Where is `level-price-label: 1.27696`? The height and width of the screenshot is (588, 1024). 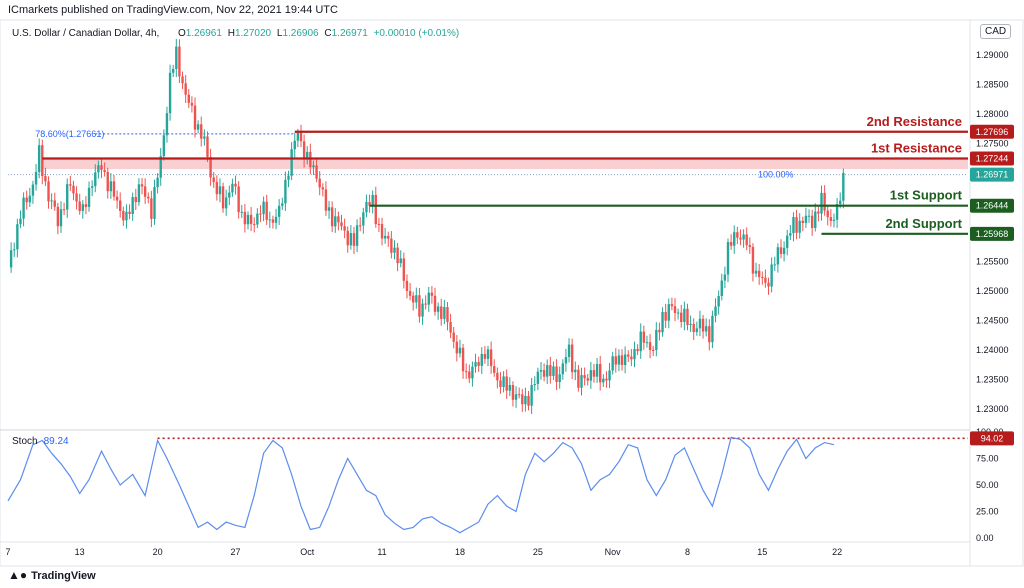 level-price-label: 1.27696 is located at coordinates (992, 132).